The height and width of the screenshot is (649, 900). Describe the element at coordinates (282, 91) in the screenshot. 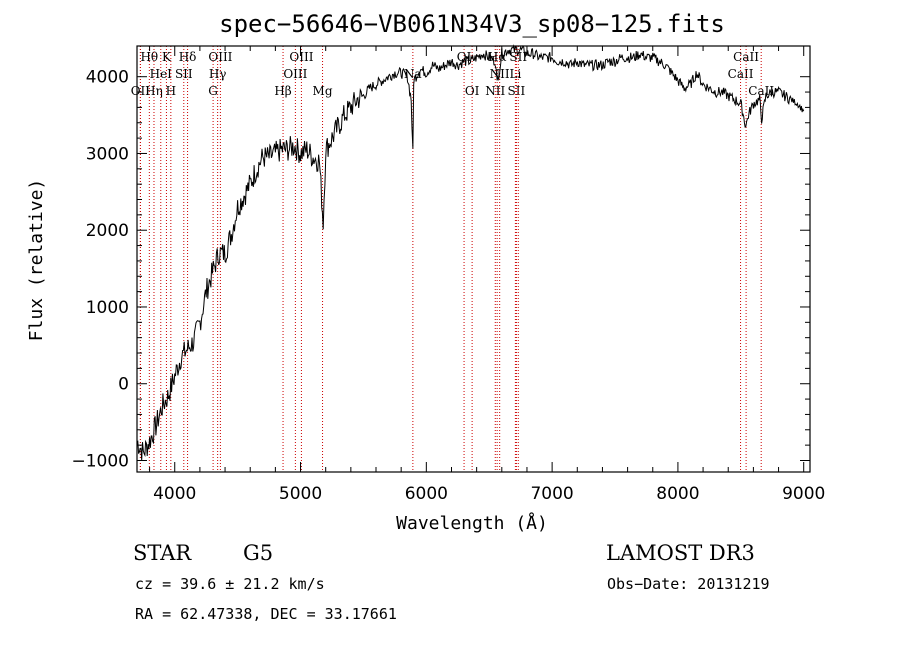

I see `line-marker-label: Hβ` at that location.